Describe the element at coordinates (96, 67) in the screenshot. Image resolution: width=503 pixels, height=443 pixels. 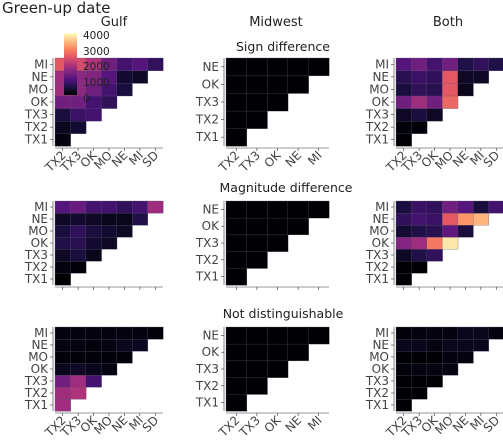
I see `colorbar-tick-2000: 2000` at that location.